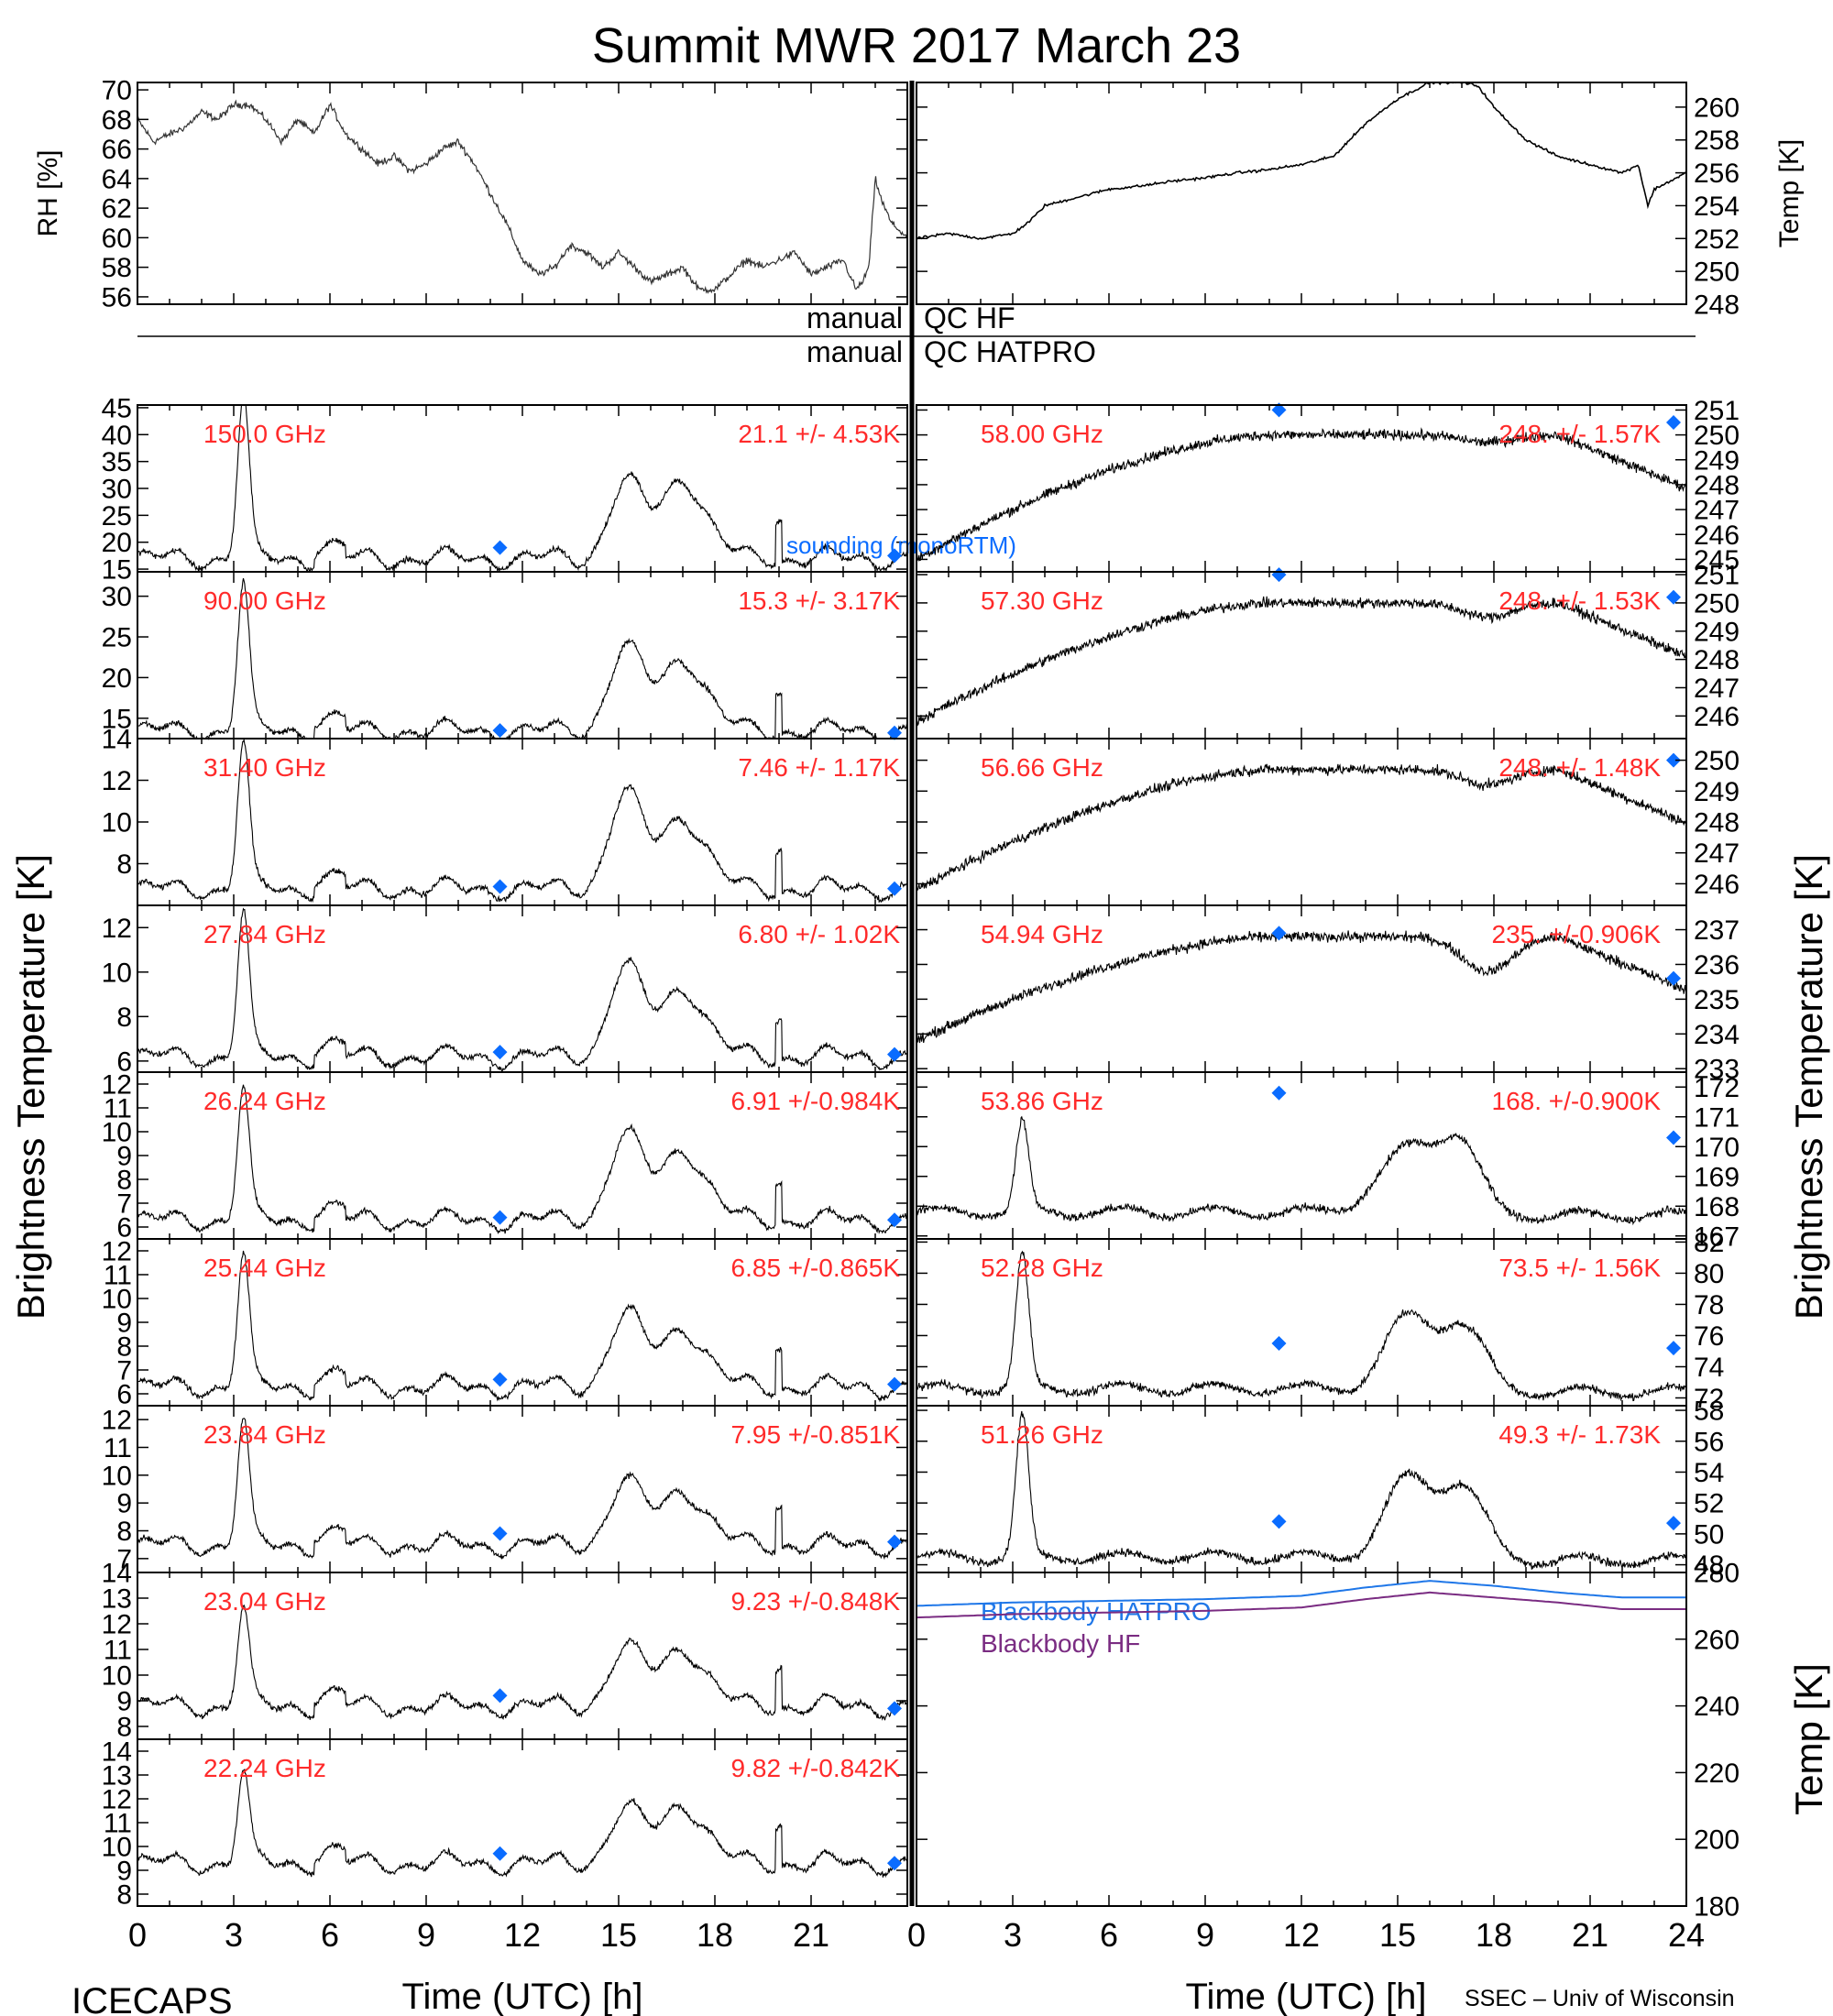 The image size is (1833, 2016). What do you see at coordinates (1042, 934) in the screenshot?
I see `freq-label: 54.94 GHz` at bounding box center [1042, 934].